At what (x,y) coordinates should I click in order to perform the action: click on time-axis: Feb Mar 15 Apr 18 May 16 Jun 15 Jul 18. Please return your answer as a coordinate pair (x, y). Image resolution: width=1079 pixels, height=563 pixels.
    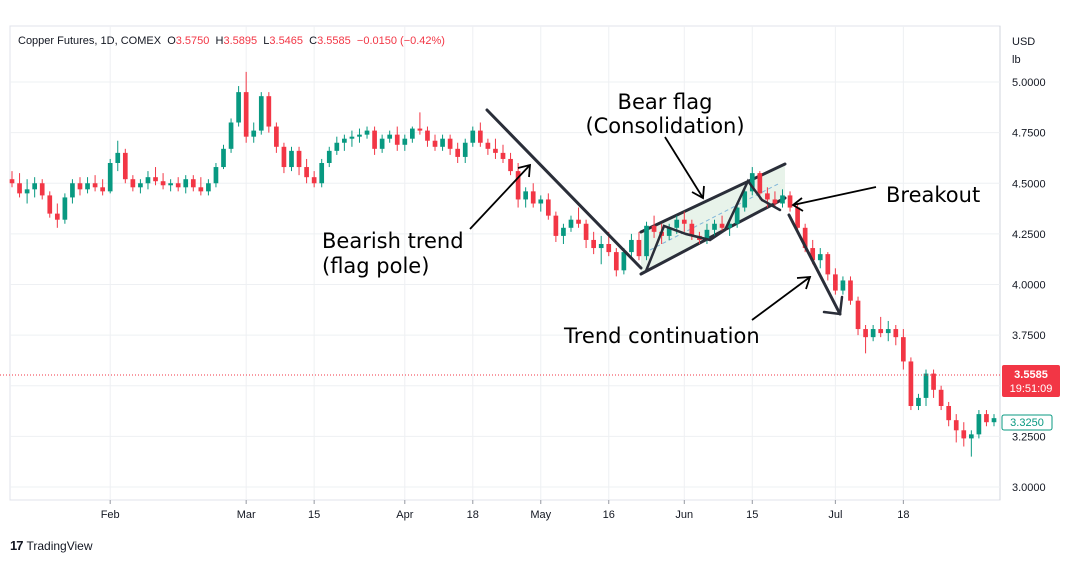
    Looking at the image, I should click on (505, 510).